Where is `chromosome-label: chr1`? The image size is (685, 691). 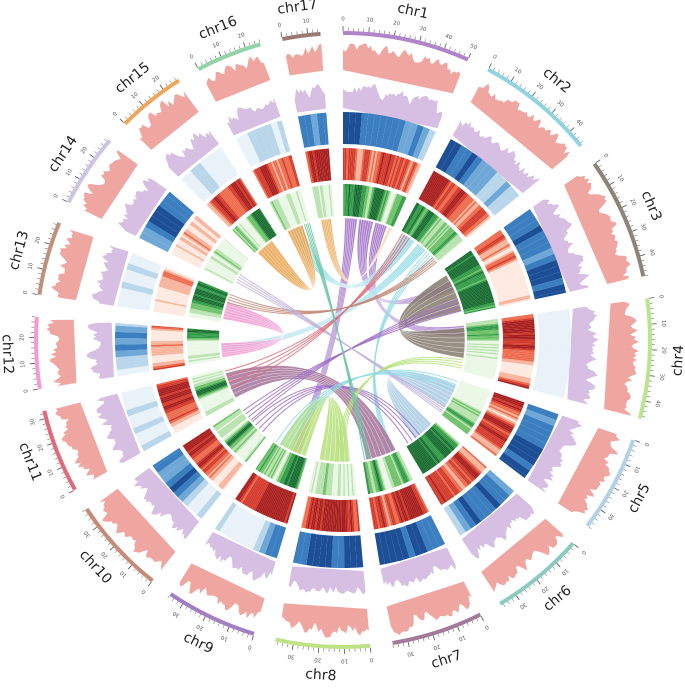
chromosome-label: chr1 is located at coordinates (413, 11).